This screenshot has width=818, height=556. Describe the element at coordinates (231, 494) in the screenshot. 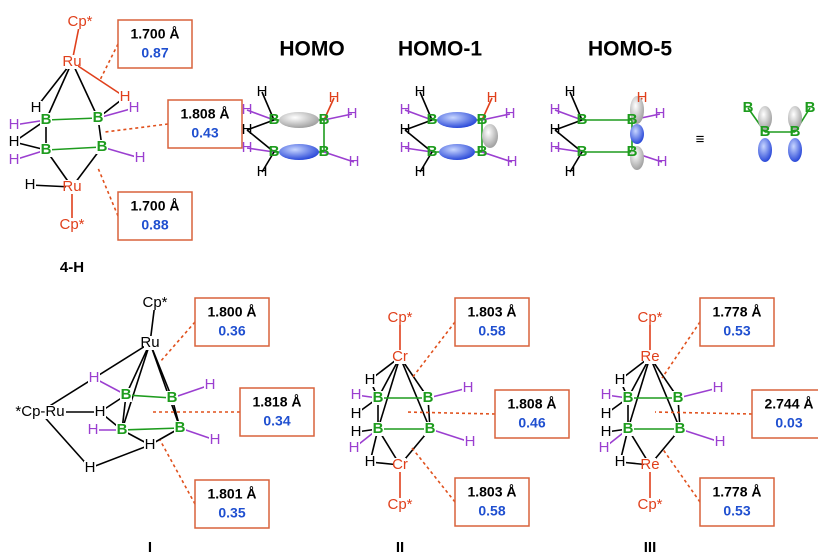

I see `bond-distance: 1.801 Å` at that location.